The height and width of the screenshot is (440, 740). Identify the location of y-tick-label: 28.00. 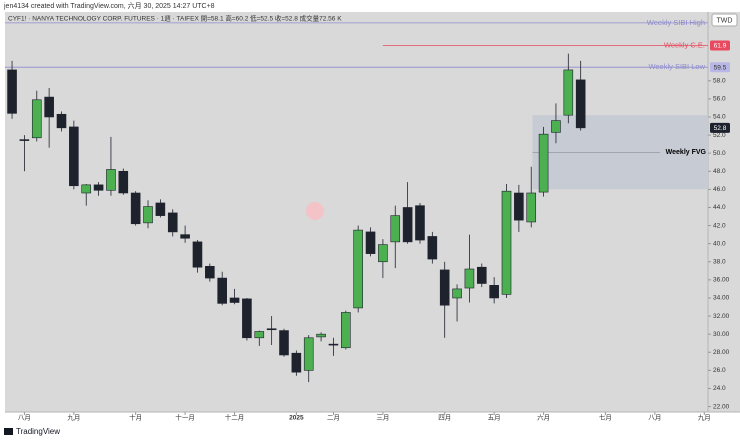
(721, 352).